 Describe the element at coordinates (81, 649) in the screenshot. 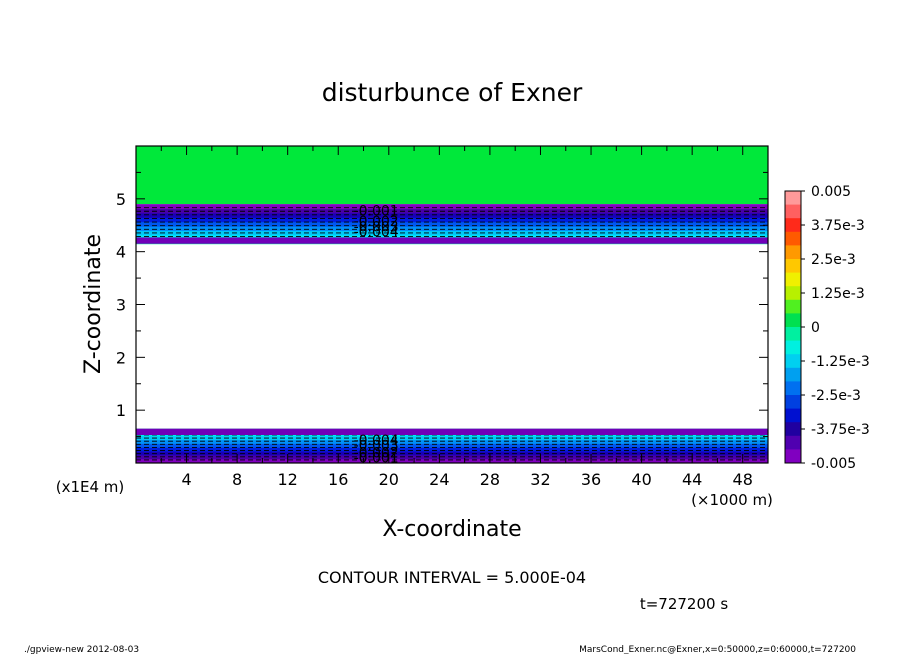

I see `footer-left: ./gpview-new 2012-08-03` at that location.